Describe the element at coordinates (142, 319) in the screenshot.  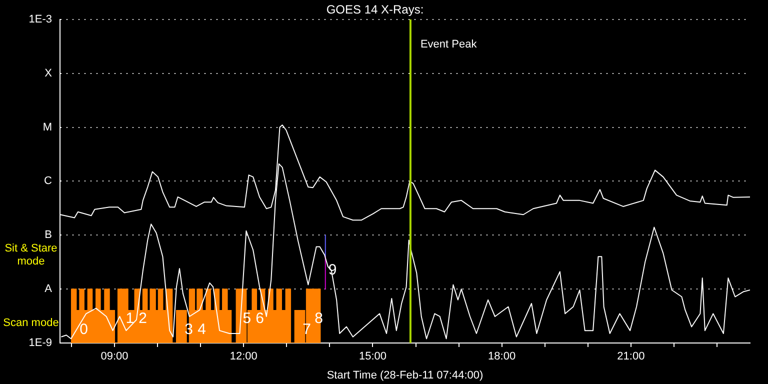
I see `annotation: 2` at that location.